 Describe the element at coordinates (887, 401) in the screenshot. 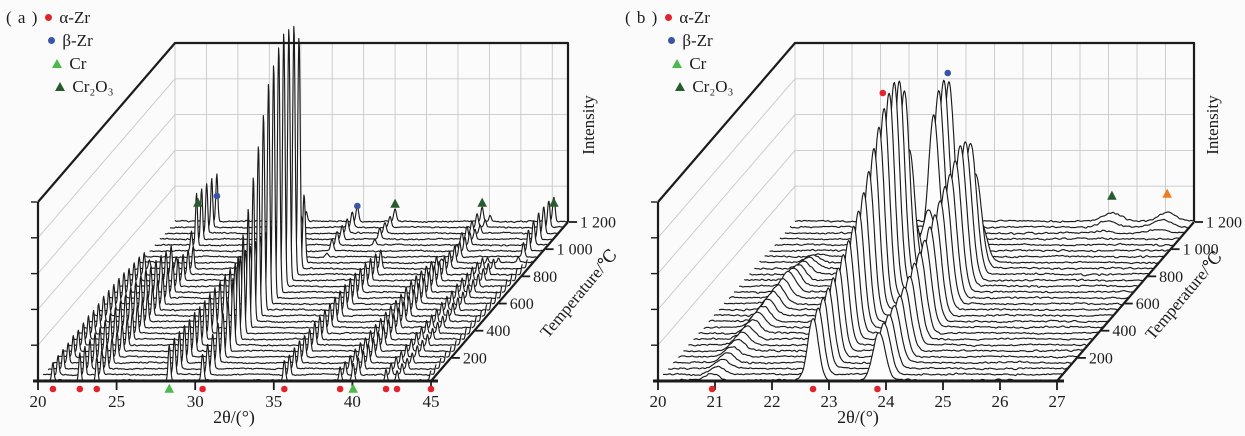

I see `x-tick-label: 24` at that location.